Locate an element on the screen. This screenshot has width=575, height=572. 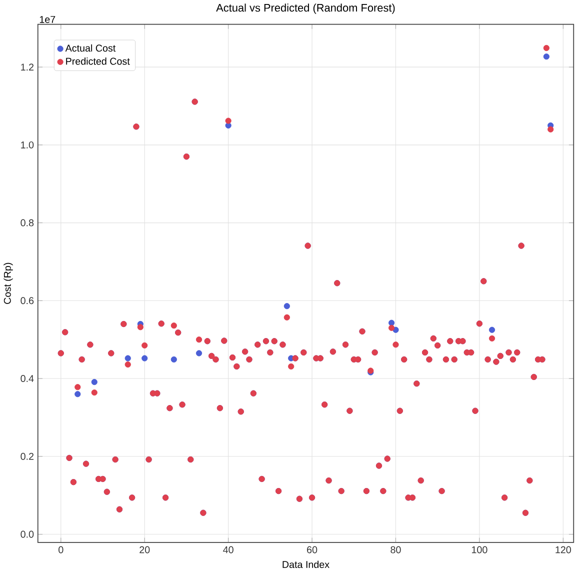
chart-title: Actual vs Predicted (Random Forest) is located at coordinates (305, 9).